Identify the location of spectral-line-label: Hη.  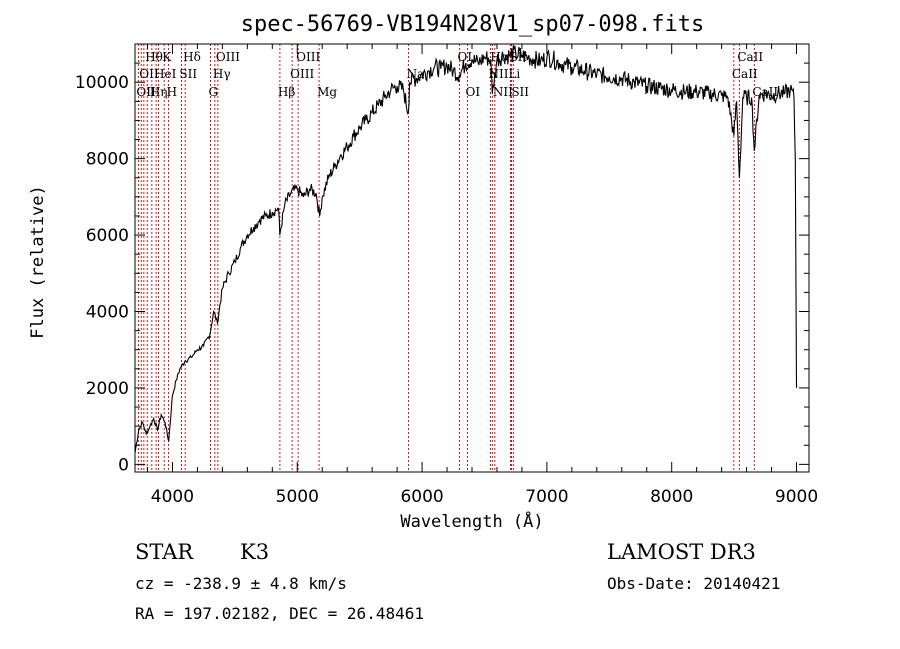
(159, 92).